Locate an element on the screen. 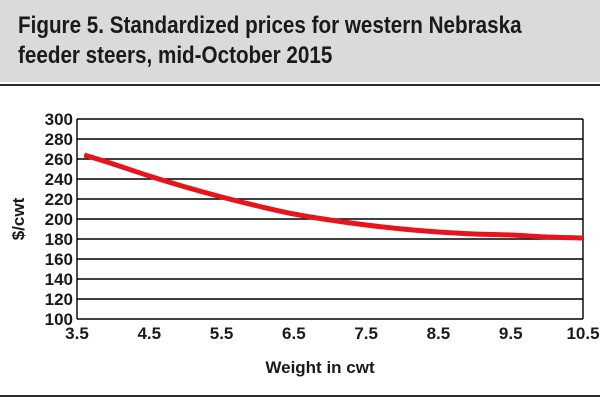 The image size is (600, 406). x-tick-label: 3.5 is located at coordinates (77, 333).